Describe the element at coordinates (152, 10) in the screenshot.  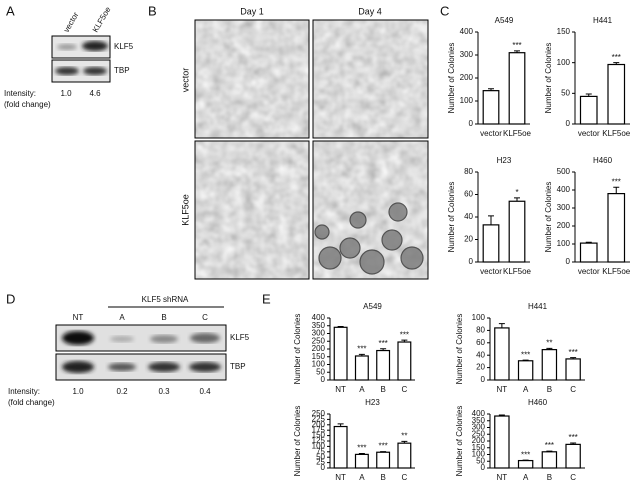
I see `panel-label: B` at that location.